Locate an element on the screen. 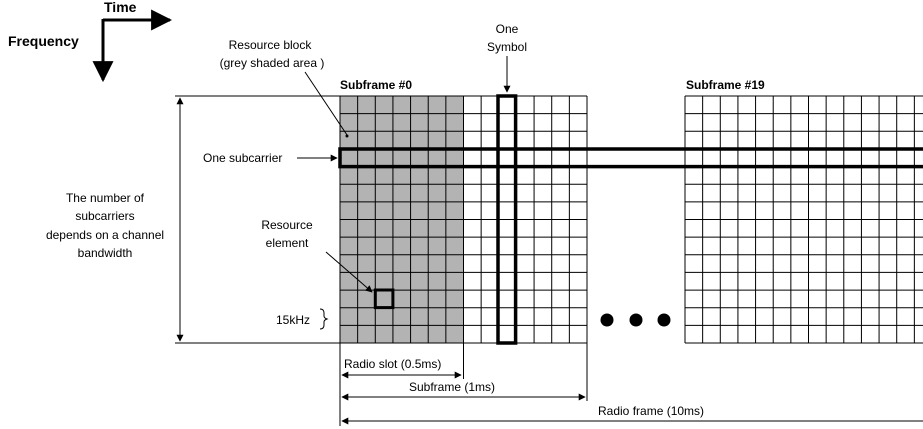 This screenshot has height=429, width=923. subcarrier-count-label: bandwidth is located at coordinates (105, 253).